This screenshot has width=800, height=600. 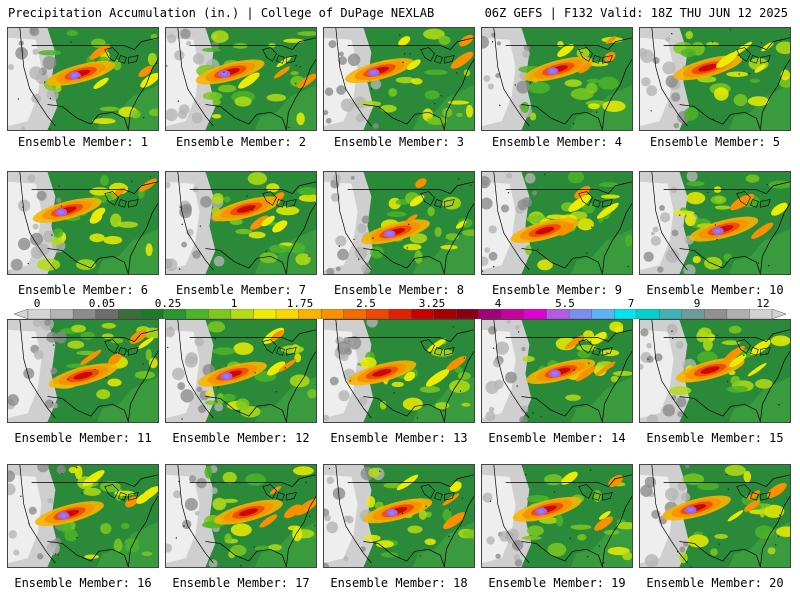 I want to click on colorbar-tick-label: 9, so click(x=697, y=303).